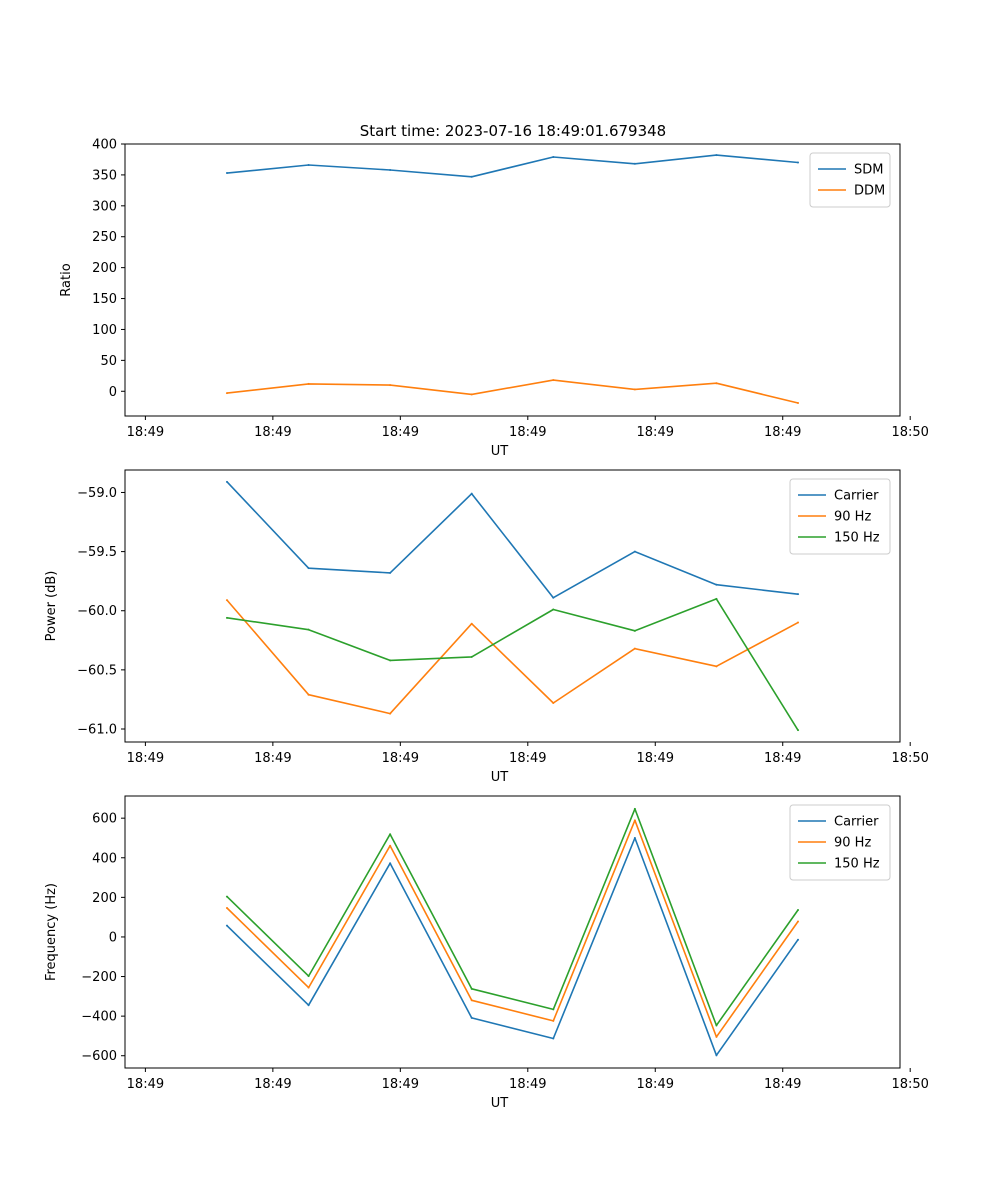 This screenshot has height=1200, width=1000. I want to click on frequency-legend-box, so click(840, 842).